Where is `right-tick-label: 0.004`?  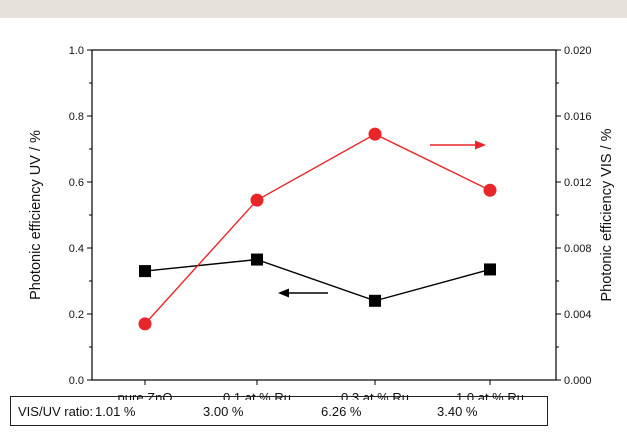 right-tick-label: 0.004 is located at coordinates (578, 315).